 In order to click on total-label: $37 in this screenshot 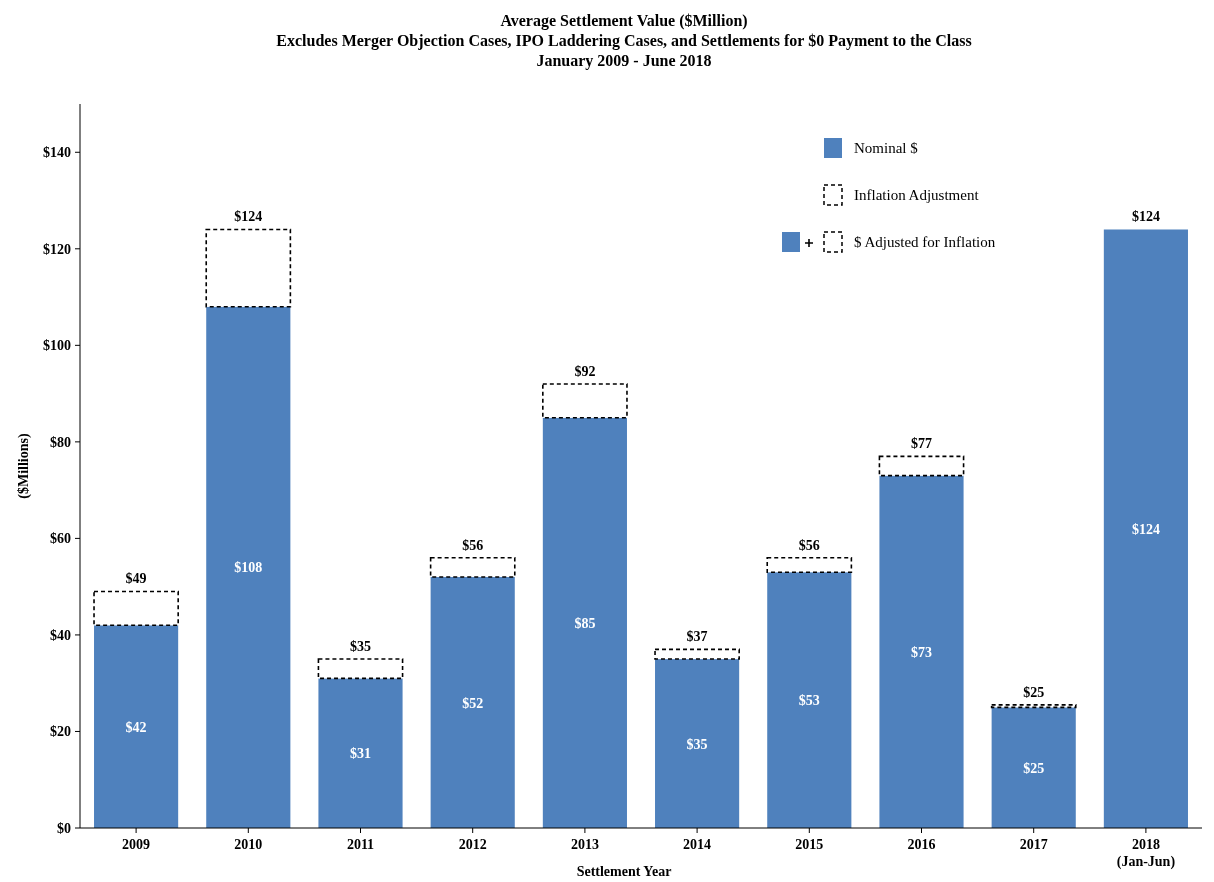, I will do `click(697, 637)`.